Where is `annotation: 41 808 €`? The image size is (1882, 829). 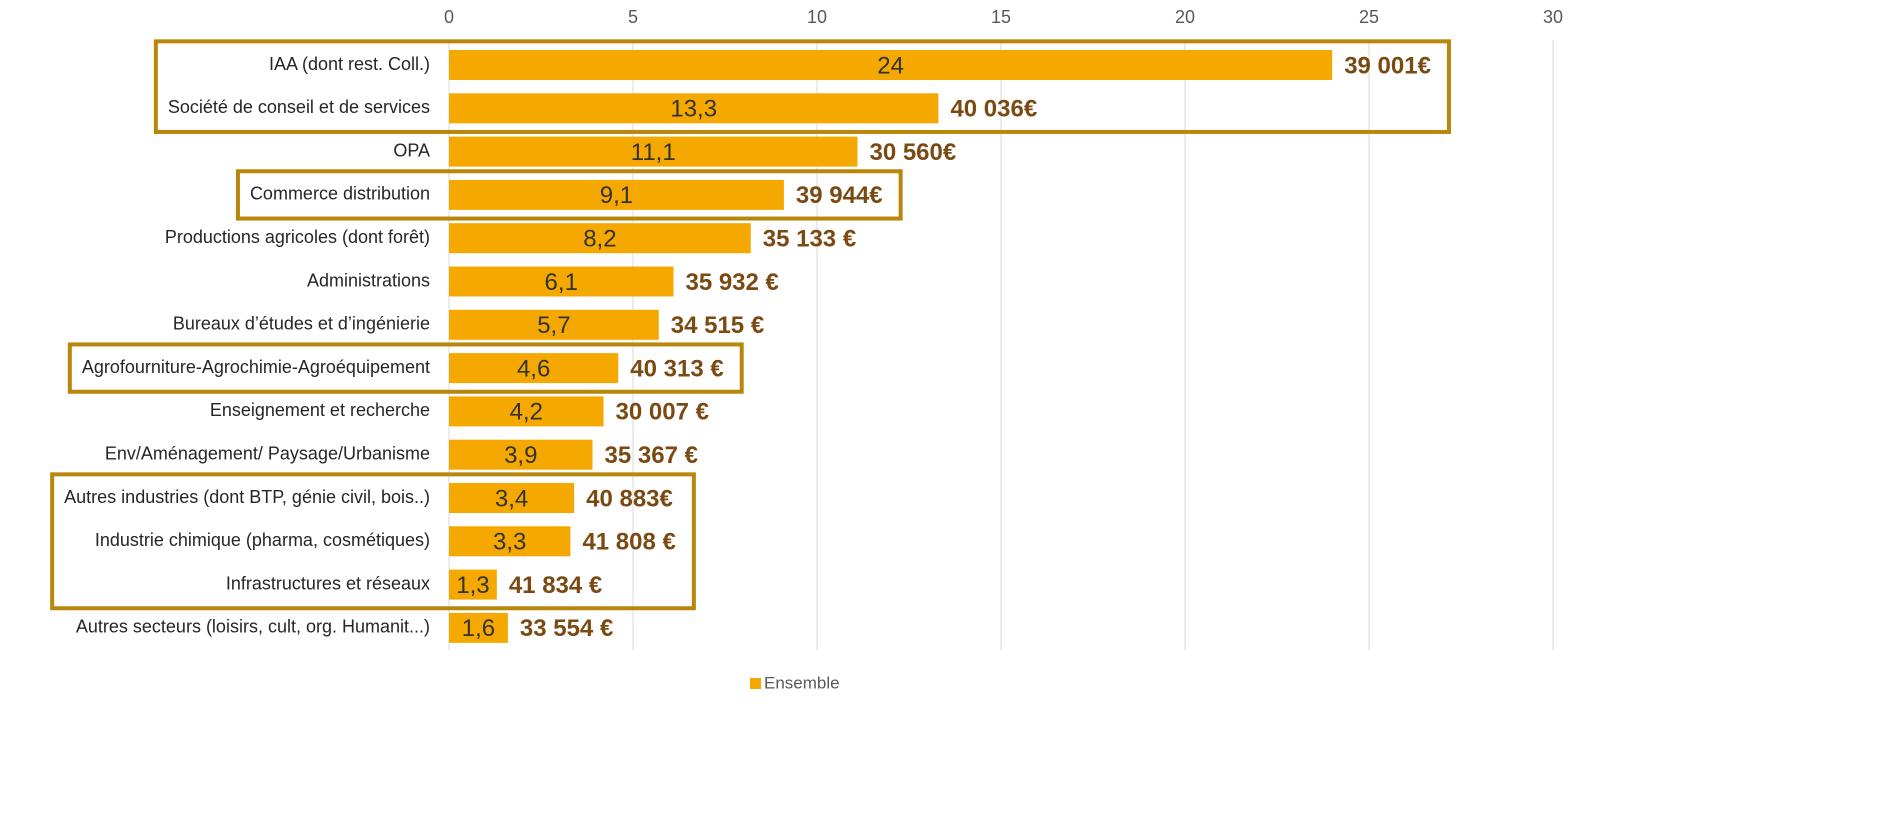 annotation: 41 808 € is located at coordinates (628, 542).